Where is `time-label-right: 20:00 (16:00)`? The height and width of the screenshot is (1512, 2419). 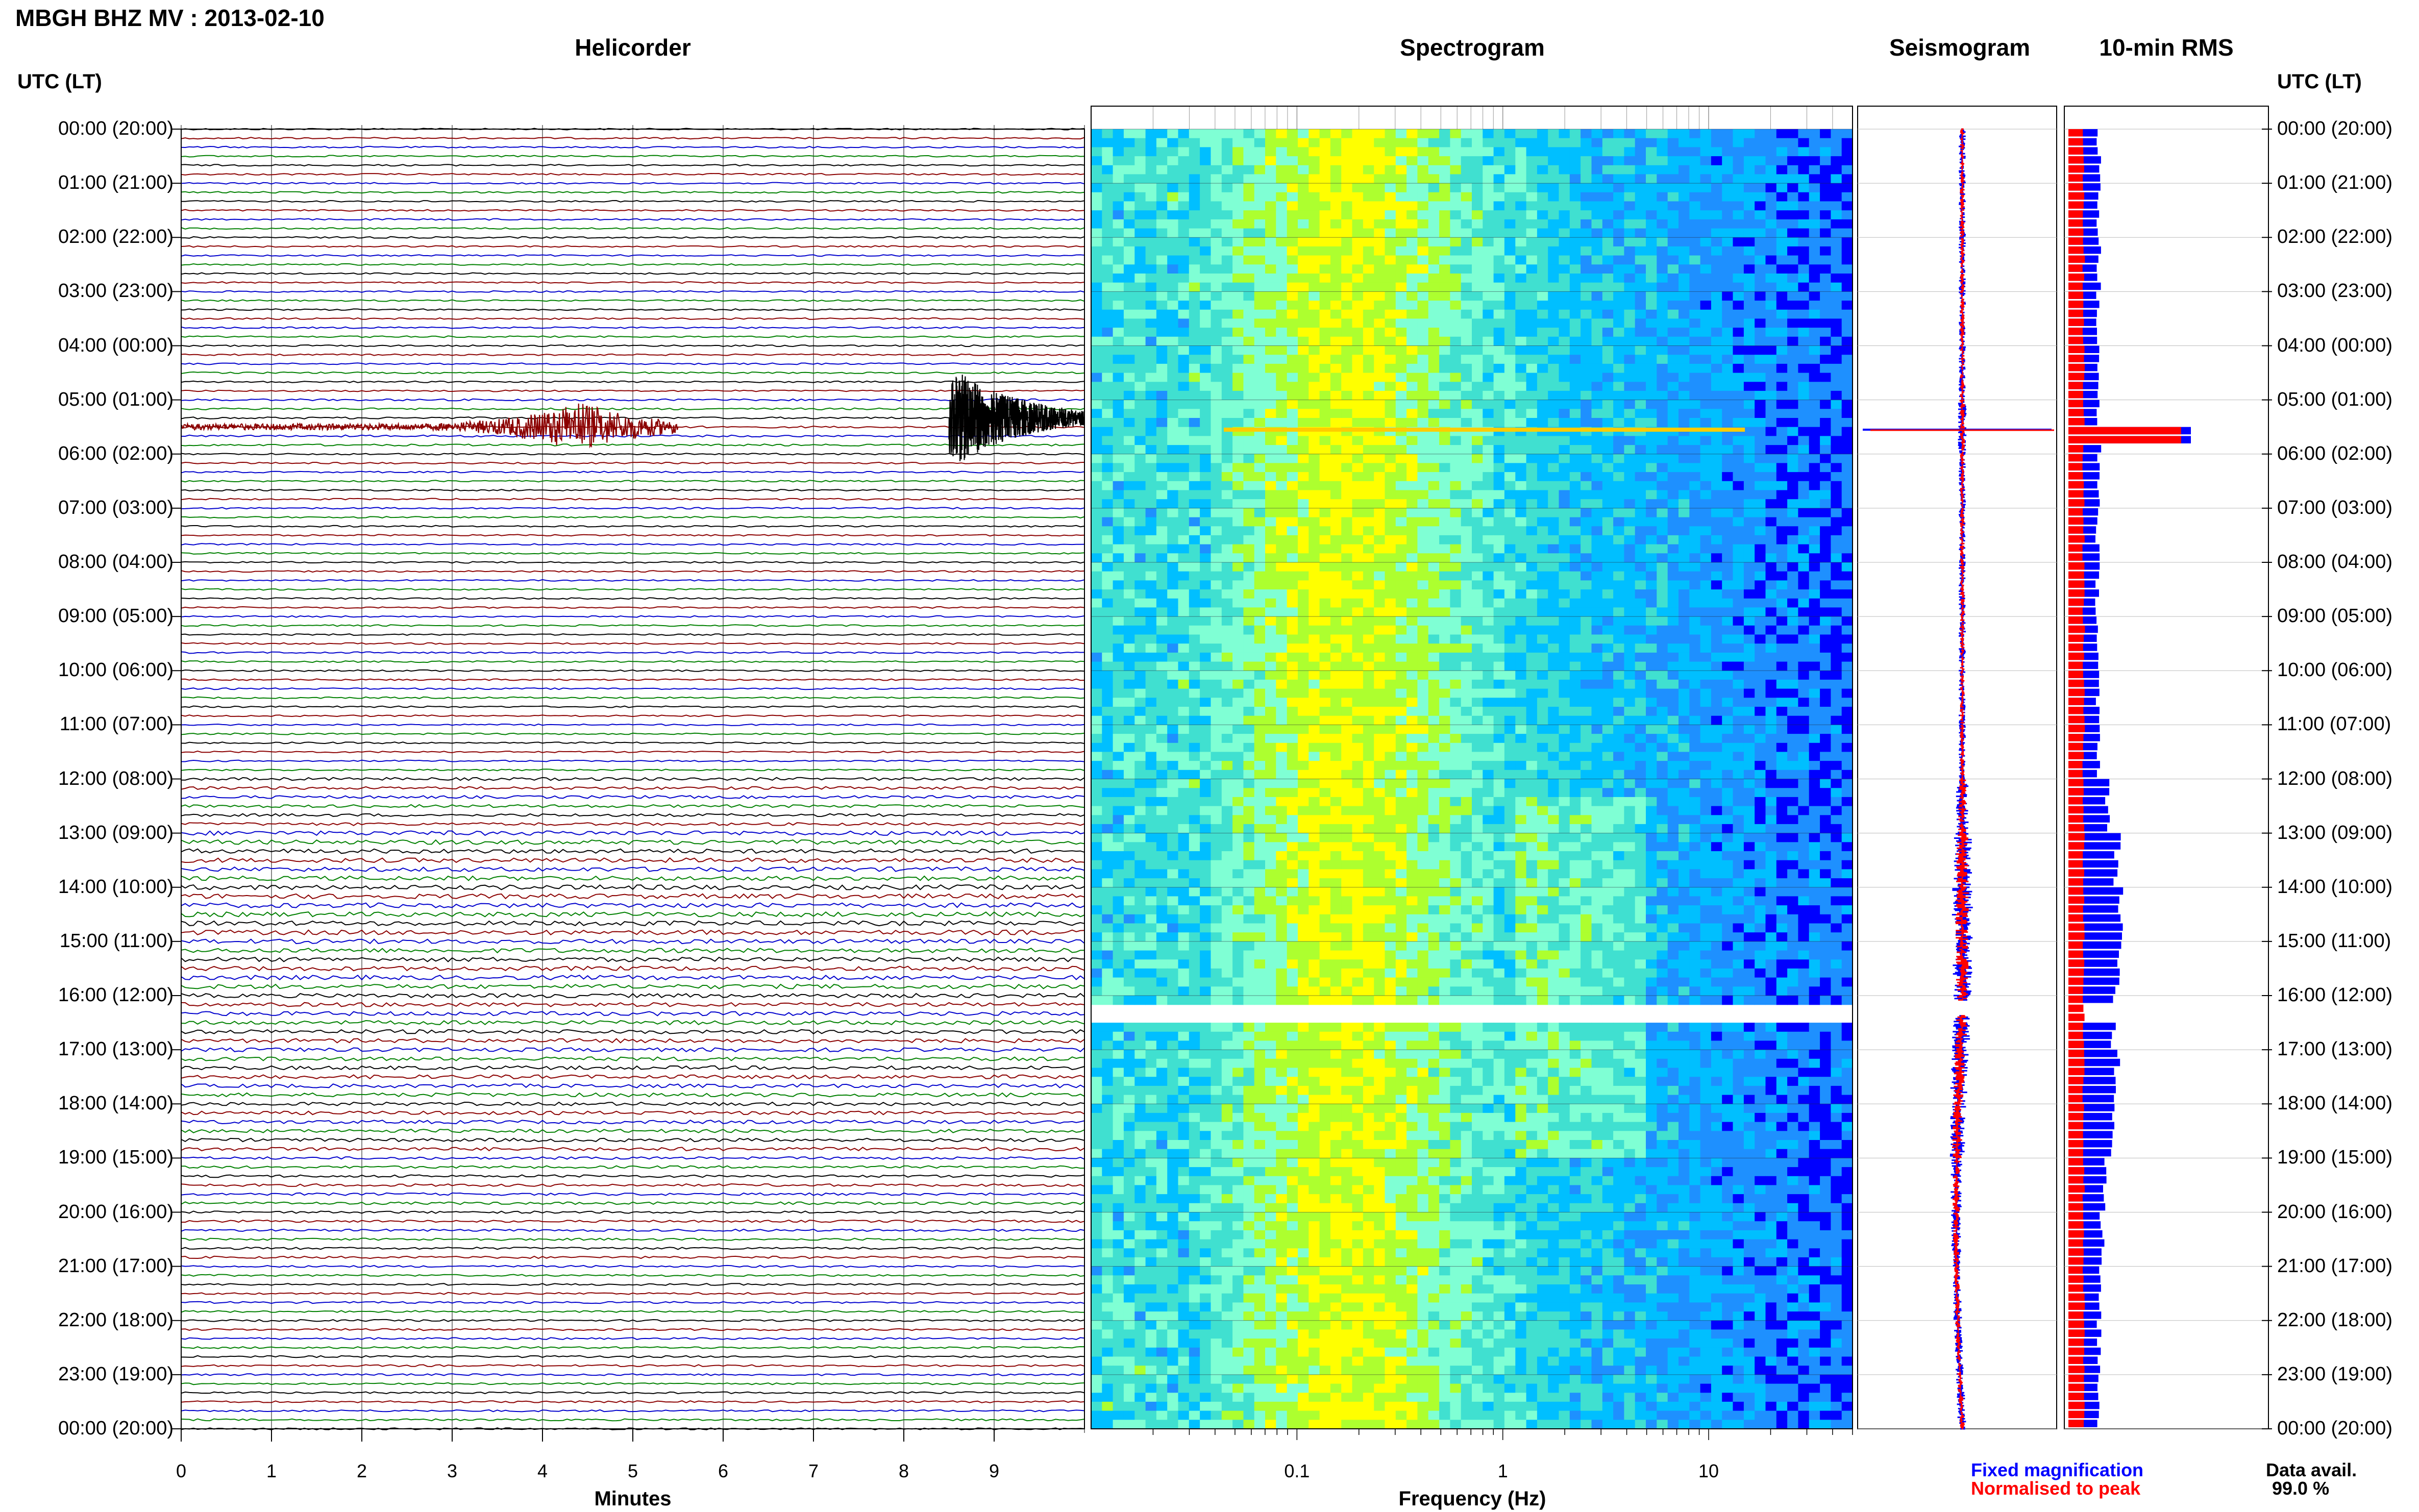 time-label-right: 20:00 (16:00) is located at coordinates (2335, 1212).